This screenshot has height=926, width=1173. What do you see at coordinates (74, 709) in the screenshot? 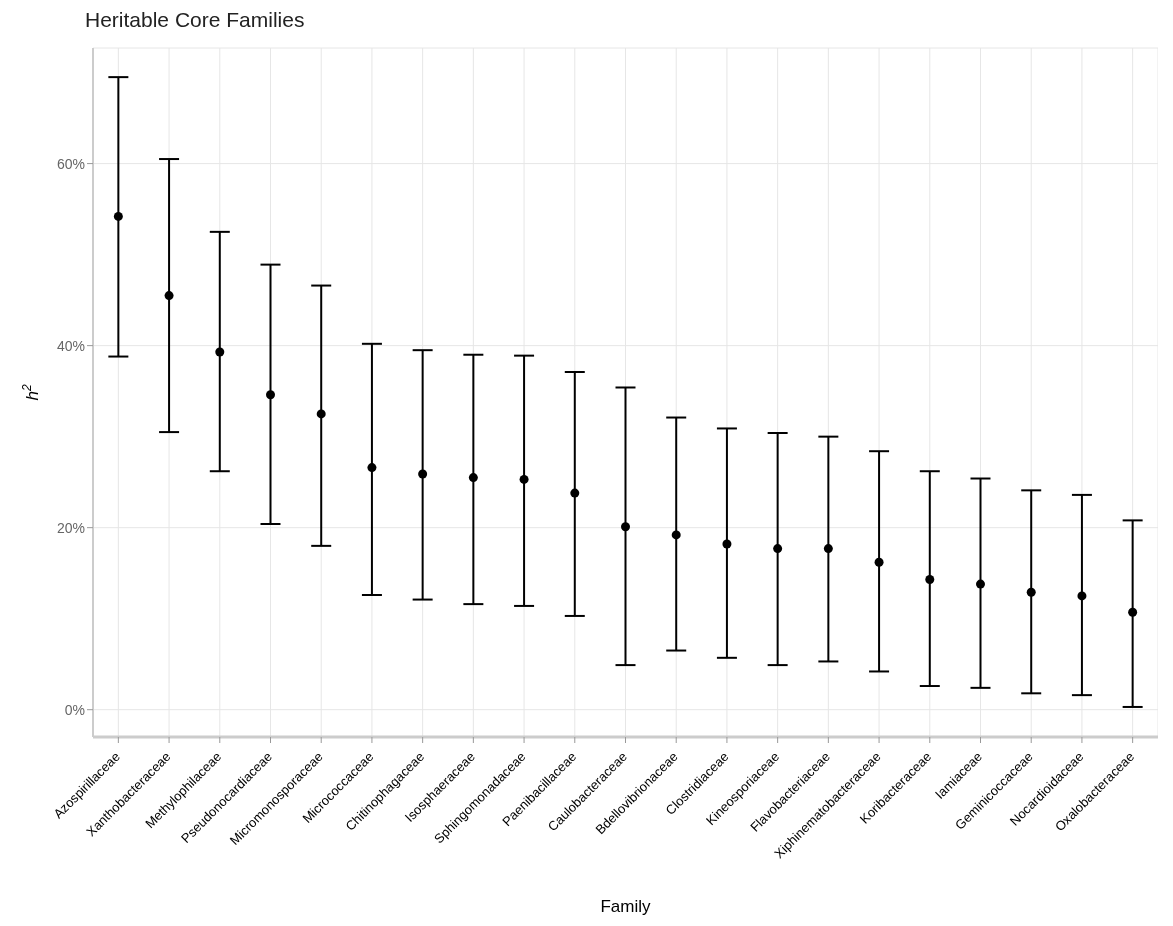
I see `y-tick-label: 0%` at bounding box center [74, 709].